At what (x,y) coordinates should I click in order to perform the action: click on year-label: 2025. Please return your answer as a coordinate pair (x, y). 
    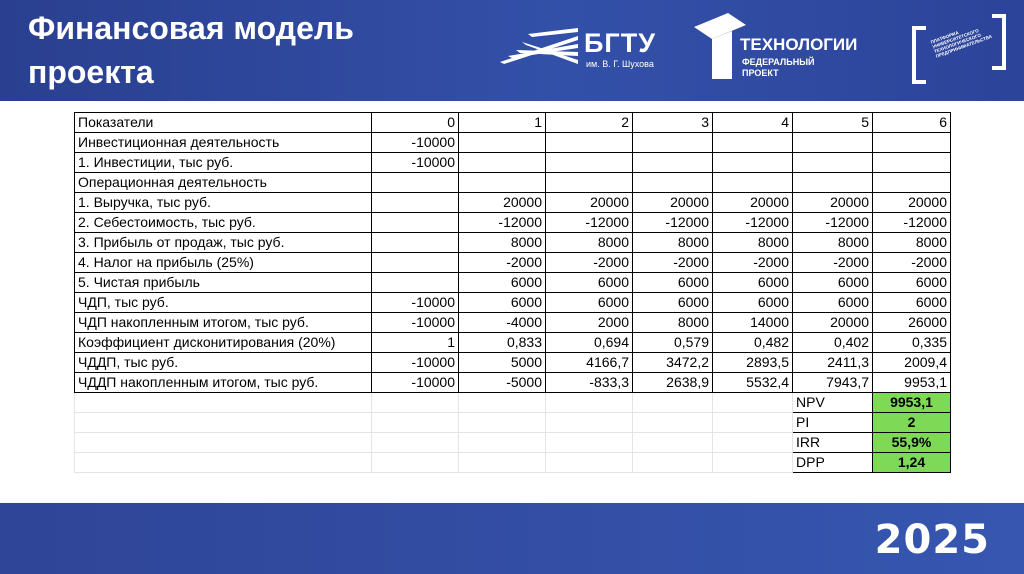
    Looking at the image, I should click on (932, 540).